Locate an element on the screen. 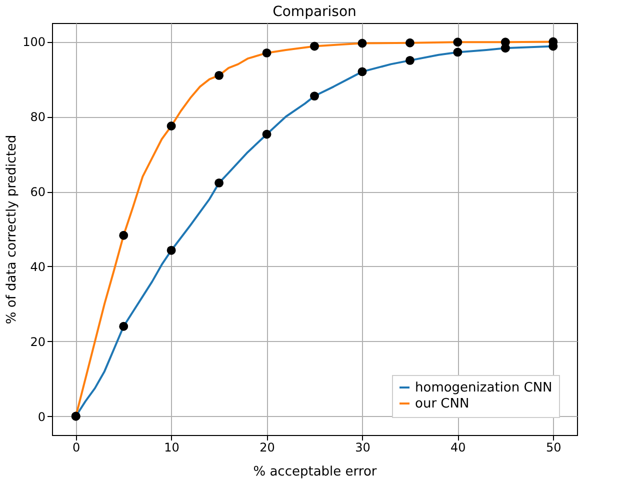  y-tick-label: 40 is located at coordinates (38, 267).